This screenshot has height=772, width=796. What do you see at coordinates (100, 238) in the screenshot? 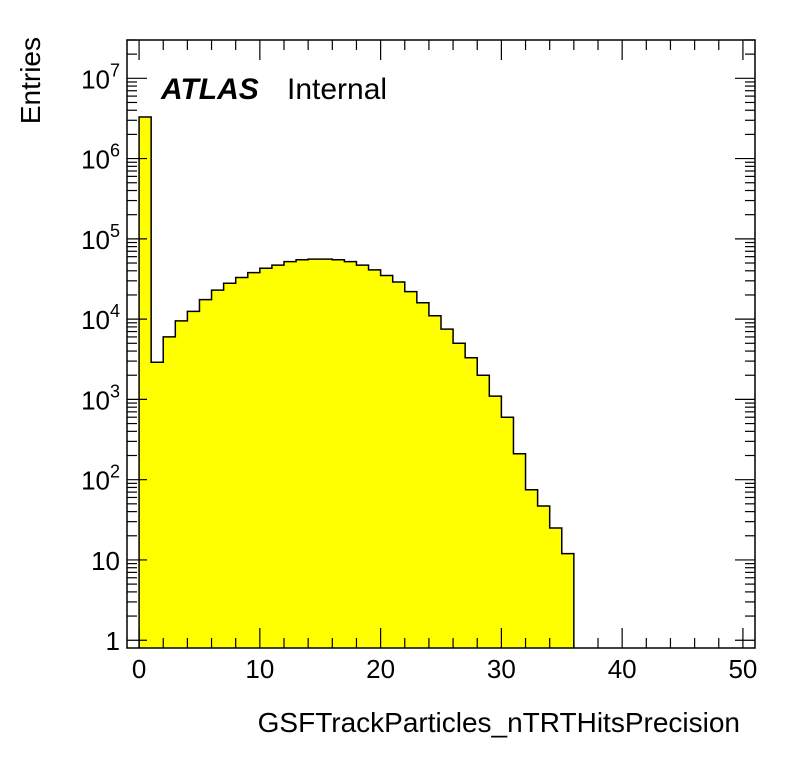
I see `y-tick-label: 10⁵` at bounding box center [100, 238].